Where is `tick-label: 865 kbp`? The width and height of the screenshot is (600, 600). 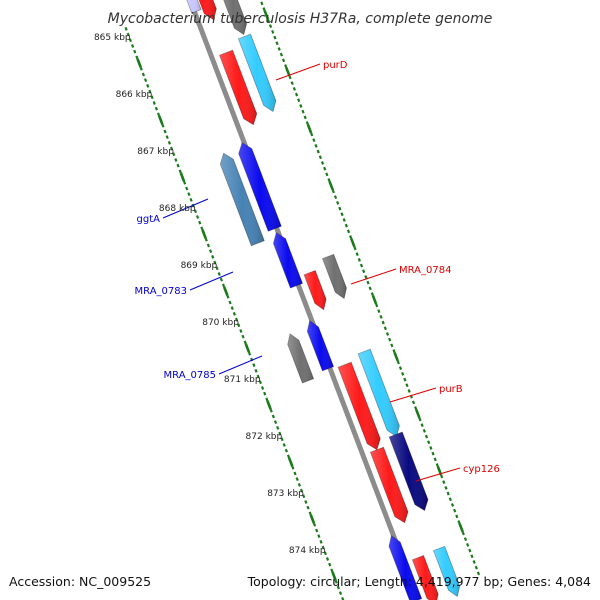
tick-label: 865 kbp is located at coordinates (112, 38).